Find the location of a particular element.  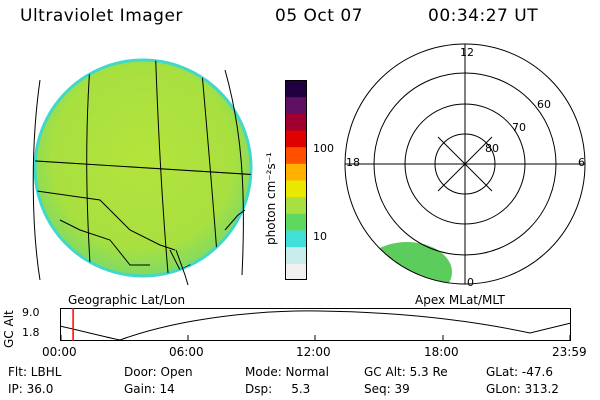

altitude-tick-min: 1.8 is located at coordinates (31, 332).